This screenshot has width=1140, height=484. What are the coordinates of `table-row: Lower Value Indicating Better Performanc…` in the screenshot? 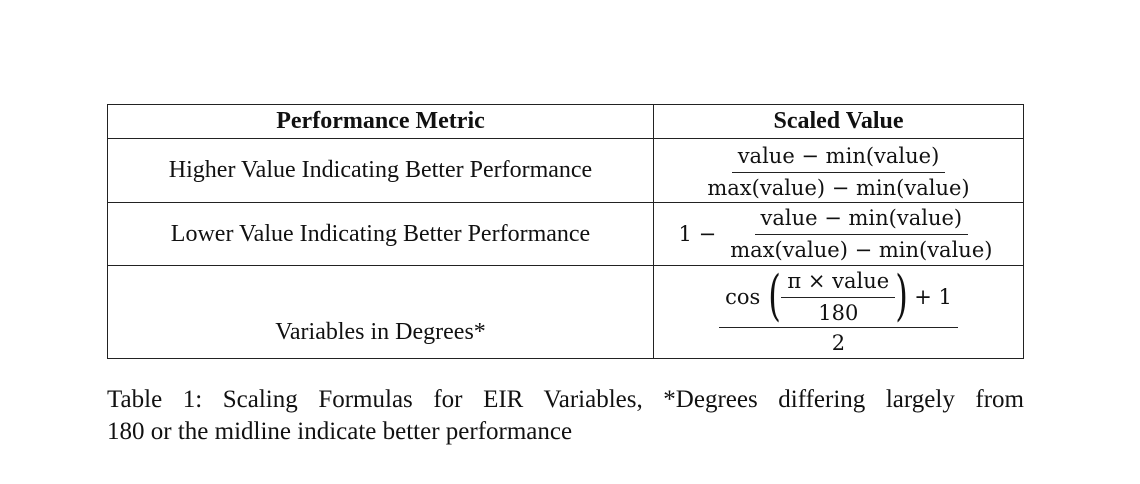 It's located at (565, 234).